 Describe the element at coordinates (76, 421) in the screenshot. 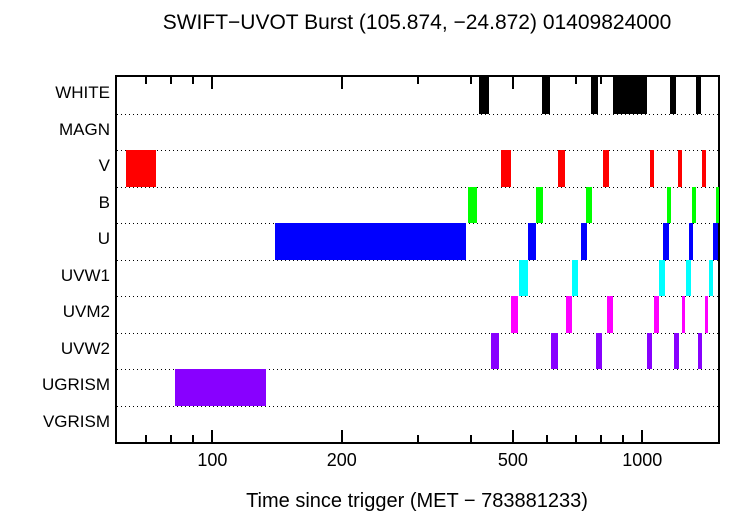

I see `row-label-vgrism: VGRISM` at that location.